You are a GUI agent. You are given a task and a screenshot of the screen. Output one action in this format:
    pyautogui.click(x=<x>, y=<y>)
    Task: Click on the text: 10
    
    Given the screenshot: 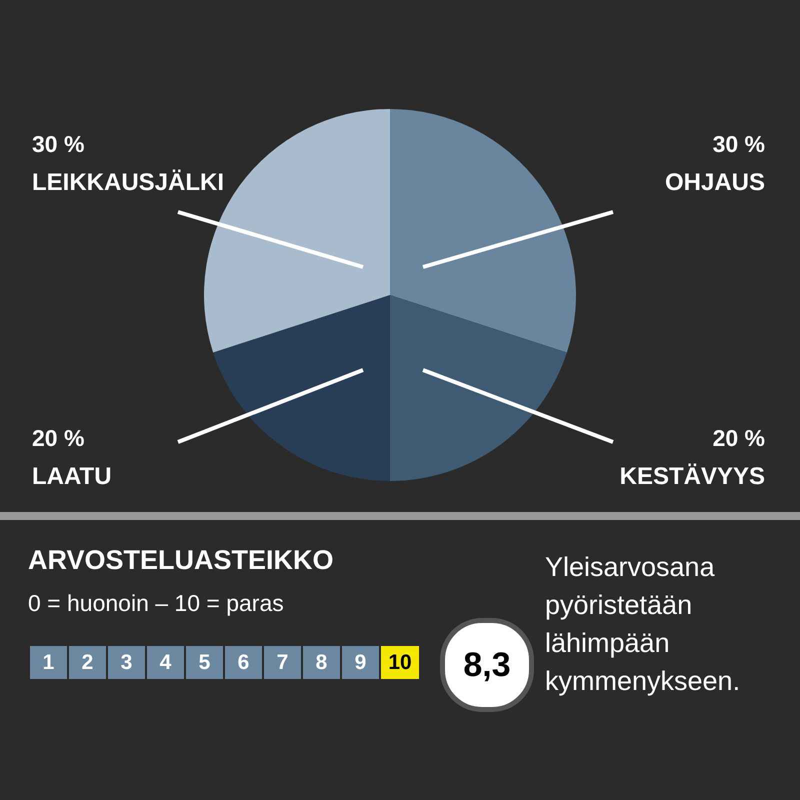 What is the action you would take?
    pyautogui.click(x=400, y=662)
    